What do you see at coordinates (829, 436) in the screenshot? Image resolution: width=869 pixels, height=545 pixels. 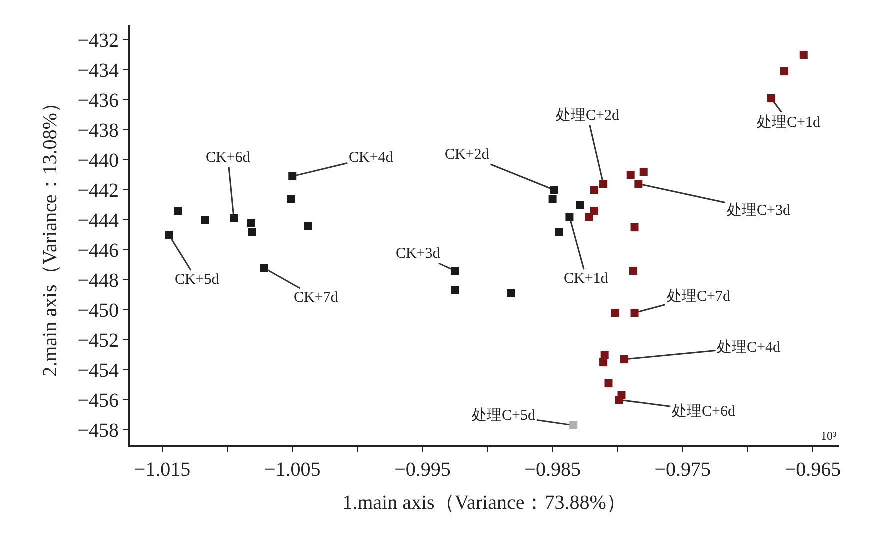 I see `annotation: 10³` at bounding box center [829, 436].